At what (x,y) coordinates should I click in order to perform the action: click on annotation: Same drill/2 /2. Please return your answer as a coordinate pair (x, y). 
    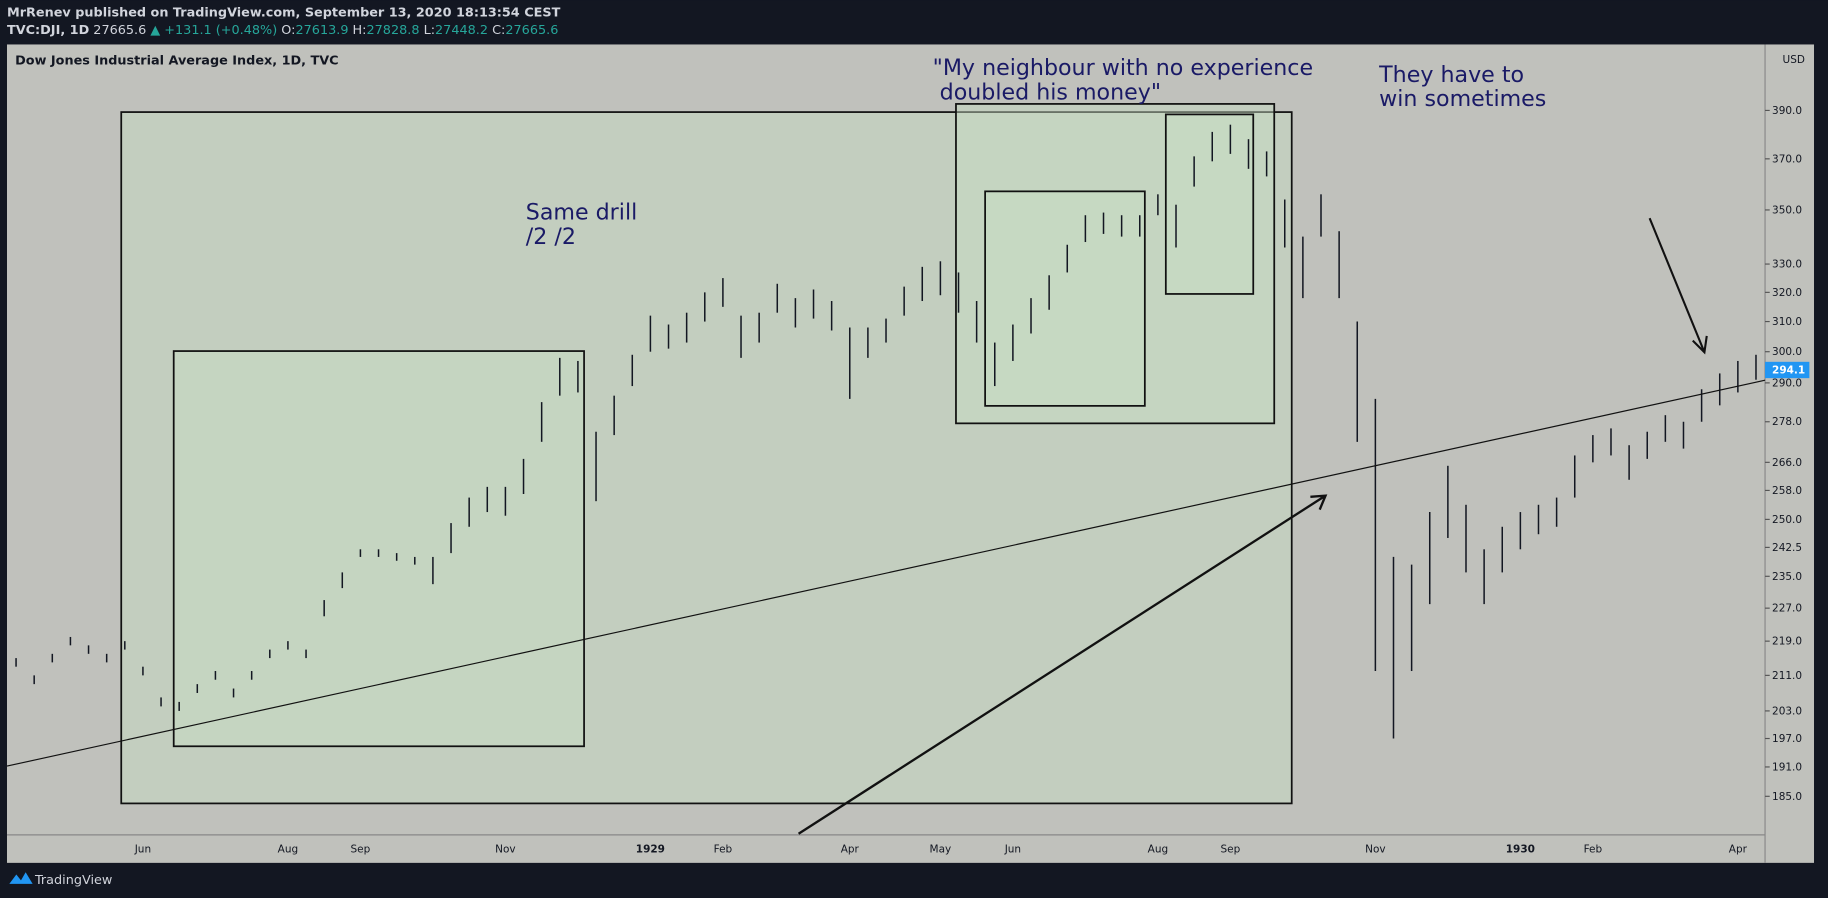
    Looking at the image, I should click on (581, 224).